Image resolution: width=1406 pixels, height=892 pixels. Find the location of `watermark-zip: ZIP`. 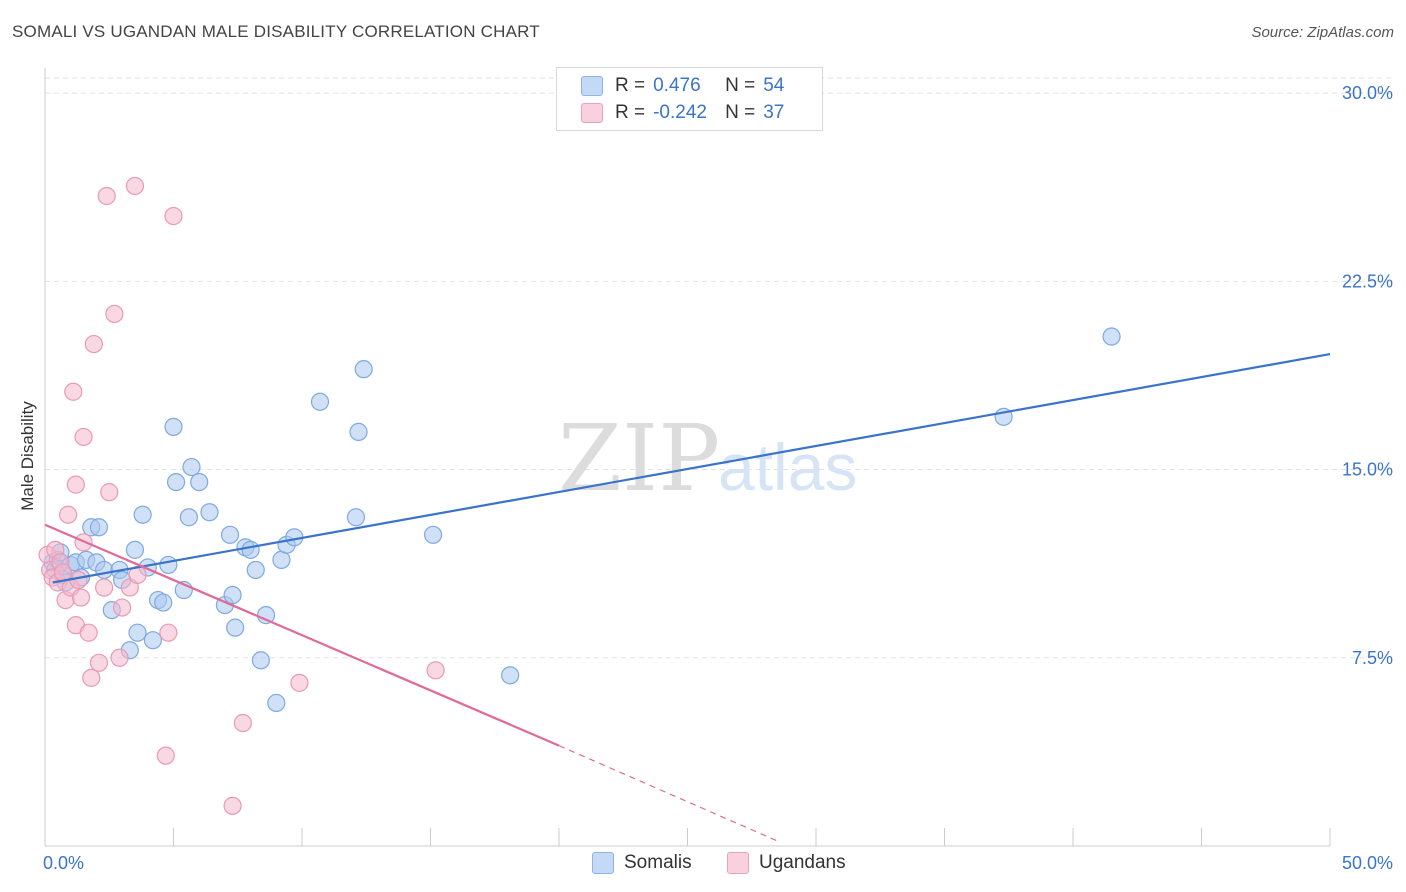

watermark-zip: ZIP is located at coordinates (639, 458).